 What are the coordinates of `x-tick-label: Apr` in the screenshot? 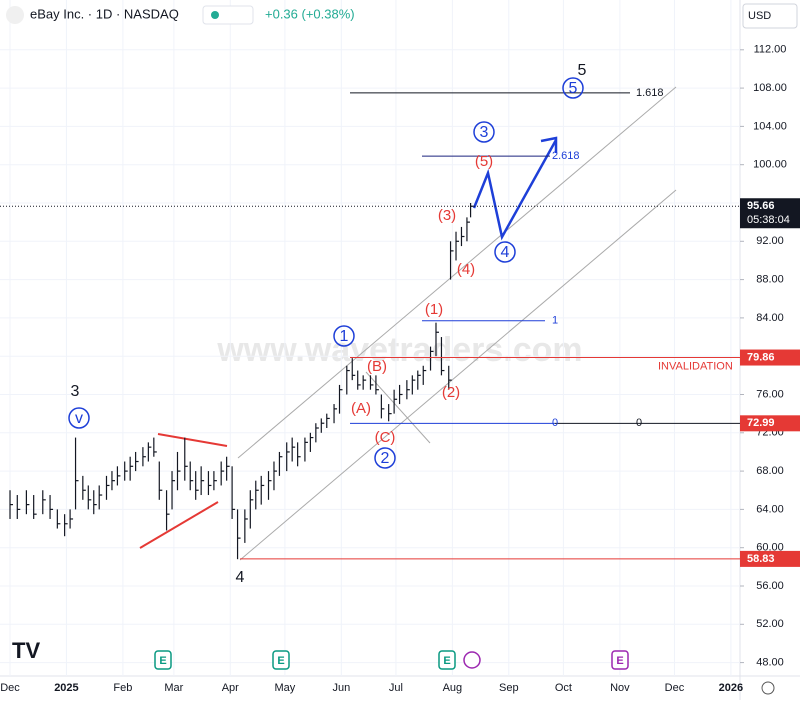 It's located at (230, 688).